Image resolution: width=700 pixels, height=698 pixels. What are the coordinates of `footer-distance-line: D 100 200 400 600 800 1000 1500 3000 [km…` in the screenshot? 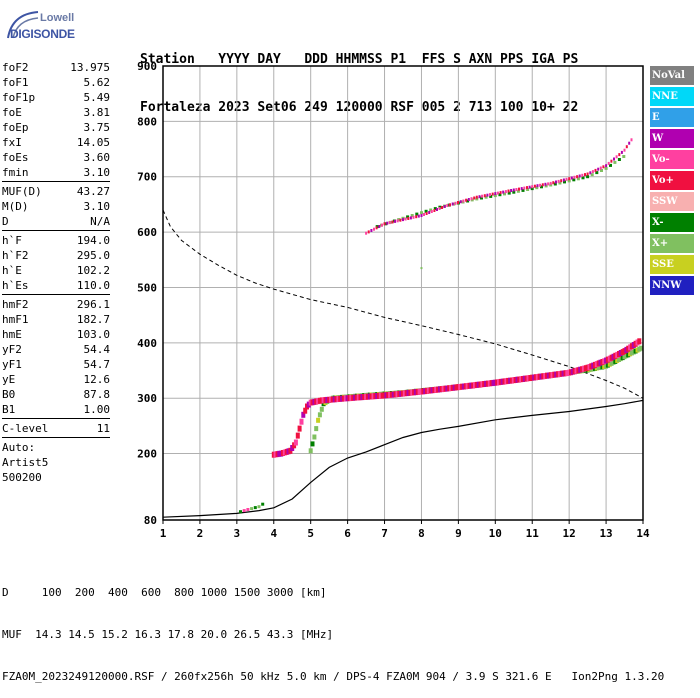 It's located at (164, 592).